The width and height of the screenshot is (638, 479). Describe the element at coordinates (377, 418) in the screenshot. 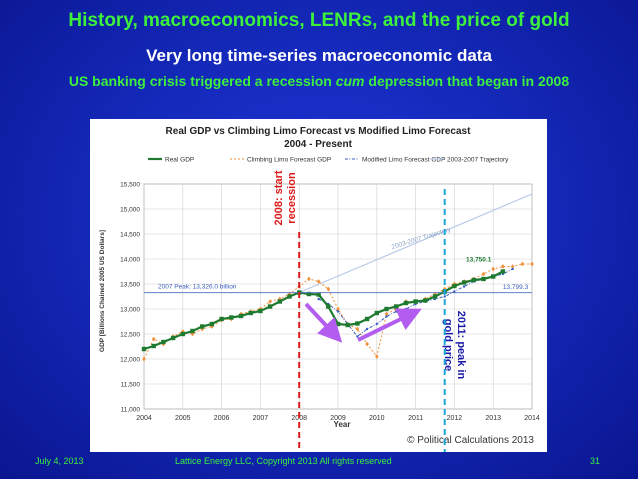

I see `x-tick-label: 2010` at that location.